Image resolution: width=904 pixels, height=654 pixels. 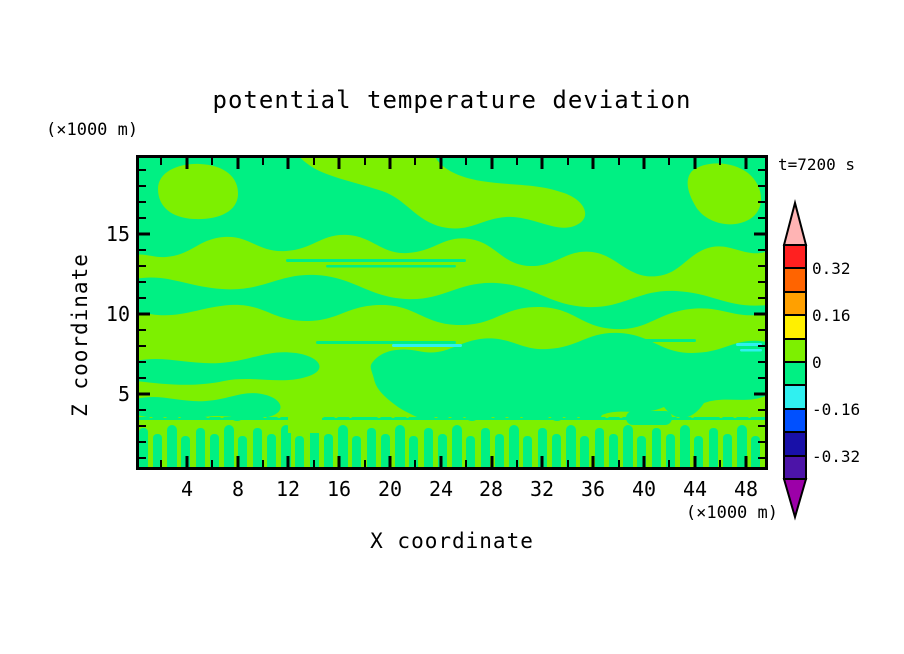 I want to click on z-major-ticks-left, so click(x=144, y=314).